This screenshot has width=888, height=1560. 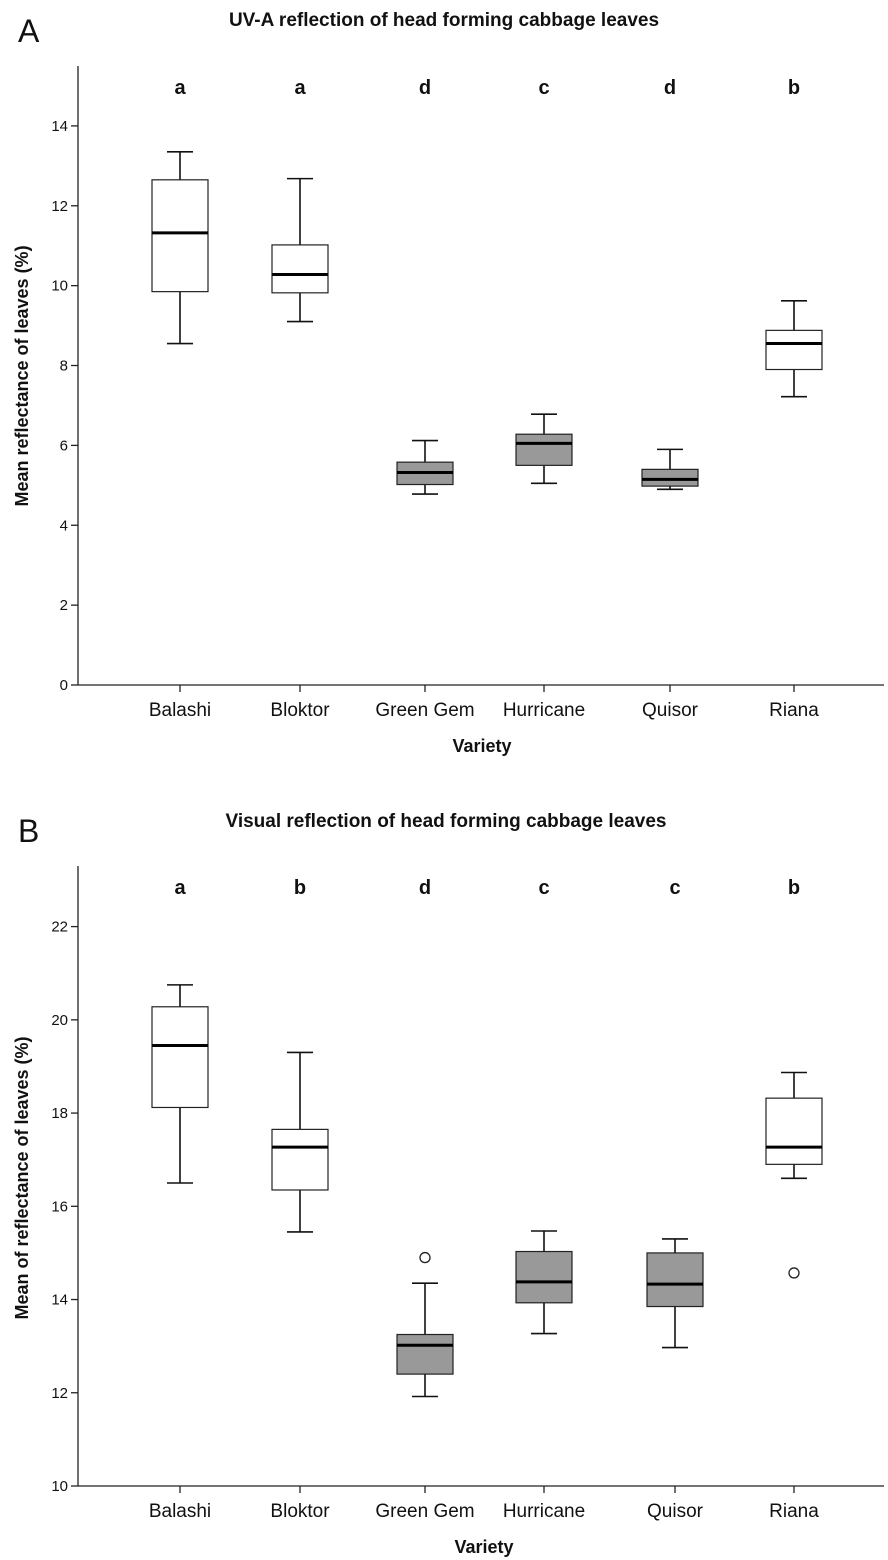 What do you see at coordinates (29, 31) in the screenshot?
I see `panel-a-label: A` at bounding box center [29, 31].